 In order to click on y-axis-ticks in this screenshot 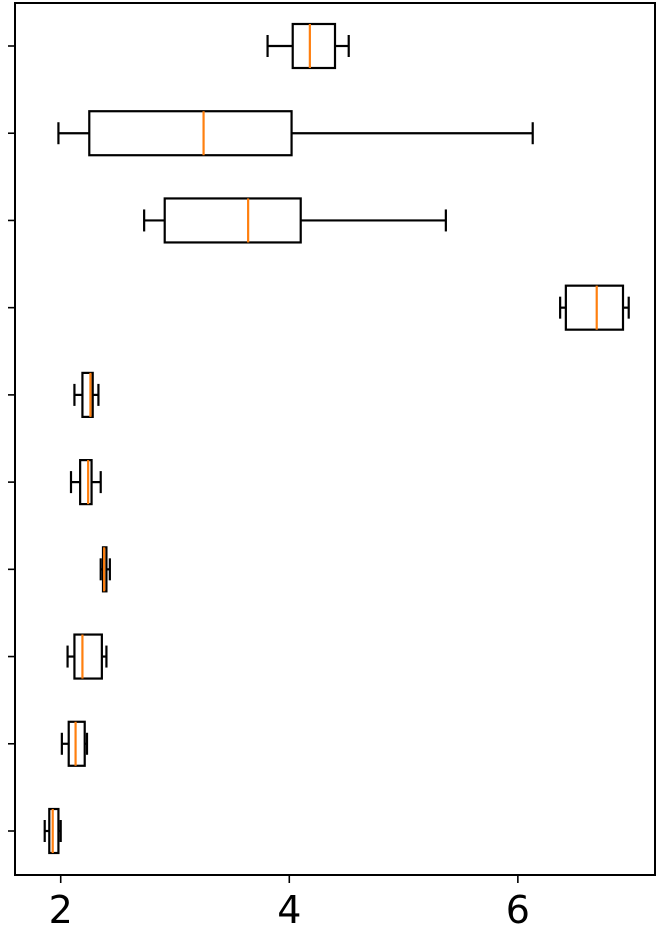, I will do `click(11, 438)`.